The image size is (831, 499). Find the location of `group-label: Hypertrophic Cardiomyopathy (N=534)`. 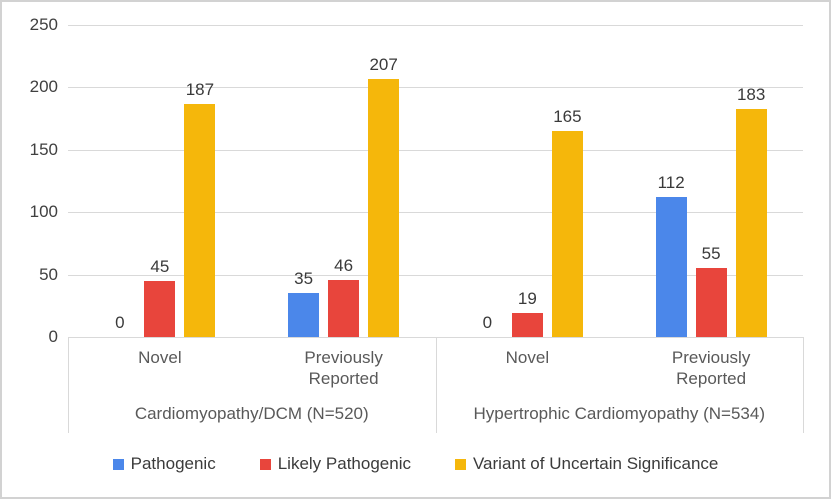

group-label: Hypertrophic Cardiomyopathy (N=534) is located at coordinates (619, 413).